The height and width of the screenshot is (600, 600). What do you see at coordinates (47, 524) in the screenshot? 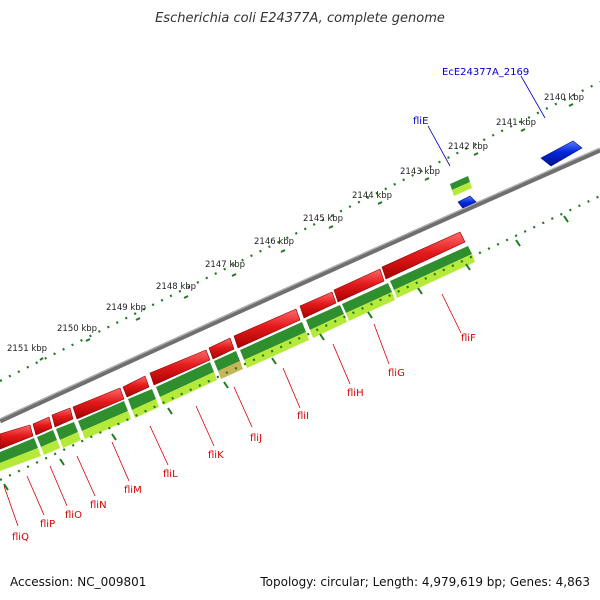
I see `gene-label-fliP: fliP` at bounding box center [47, 524].